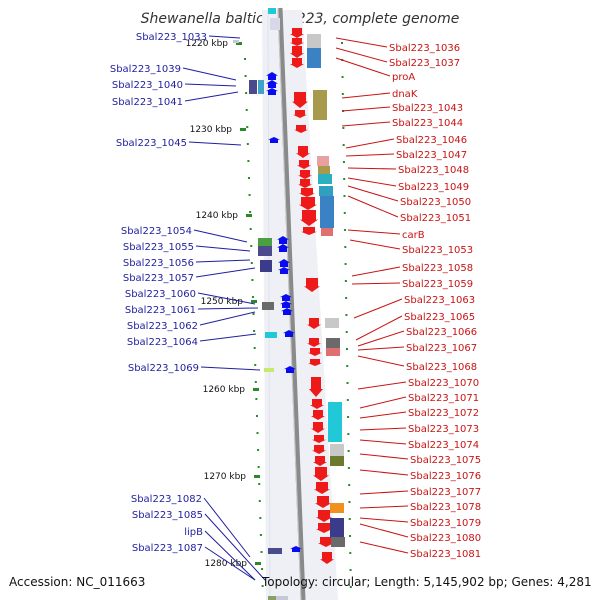  What do you see at coordinates (171, 37) in the screenshot?
I see `gene-label-left: Sbal223_1033` at bounding box center [171, 37].